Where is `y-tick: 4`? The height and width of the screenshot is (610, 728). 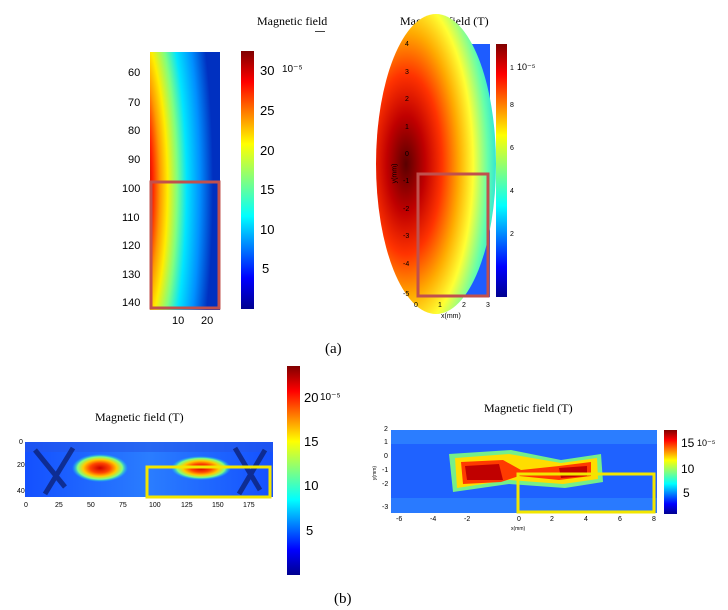 y-tick: 4 is located at coordinates (407, 44).